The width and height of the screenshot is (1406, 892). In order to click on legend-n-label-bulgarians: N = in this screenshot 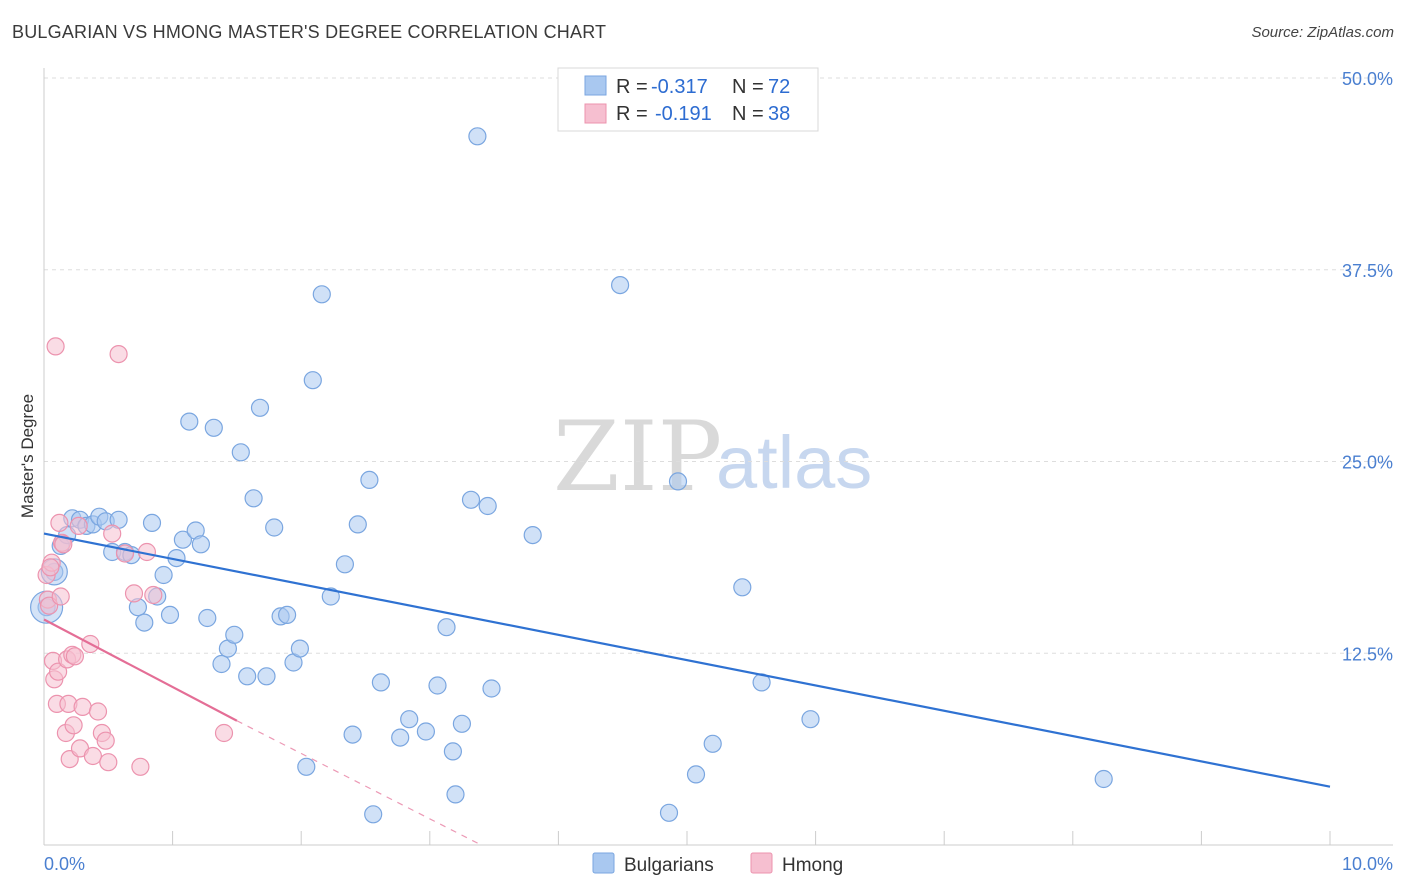, I will do `click(748, 87)`.